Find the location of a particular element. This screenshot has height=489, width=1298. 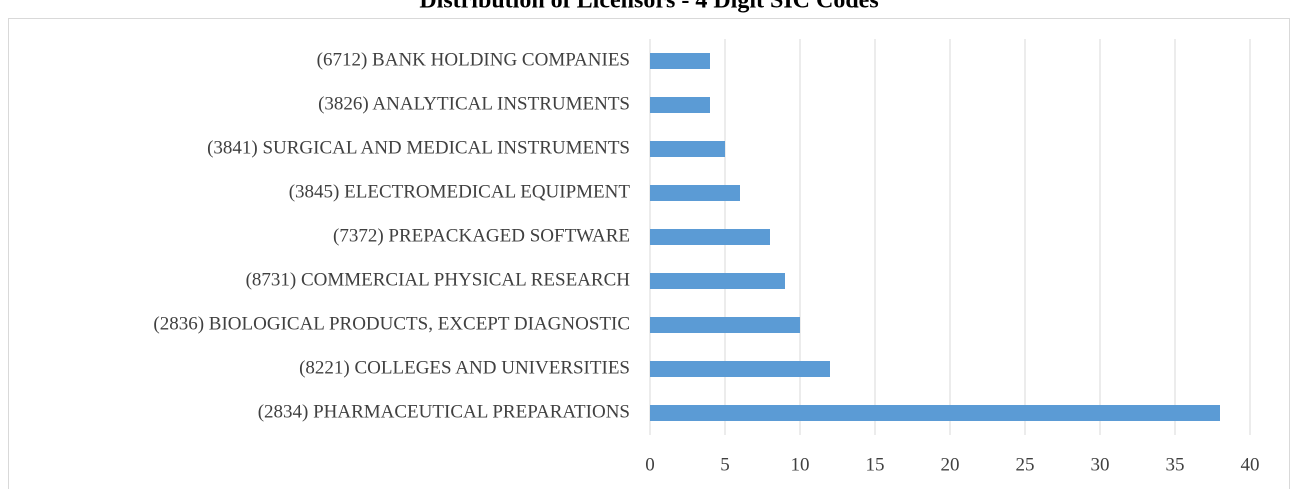

y-tick-label: (6712) BANK HOLDING COMPANIES is located at coordinates (473, 59).